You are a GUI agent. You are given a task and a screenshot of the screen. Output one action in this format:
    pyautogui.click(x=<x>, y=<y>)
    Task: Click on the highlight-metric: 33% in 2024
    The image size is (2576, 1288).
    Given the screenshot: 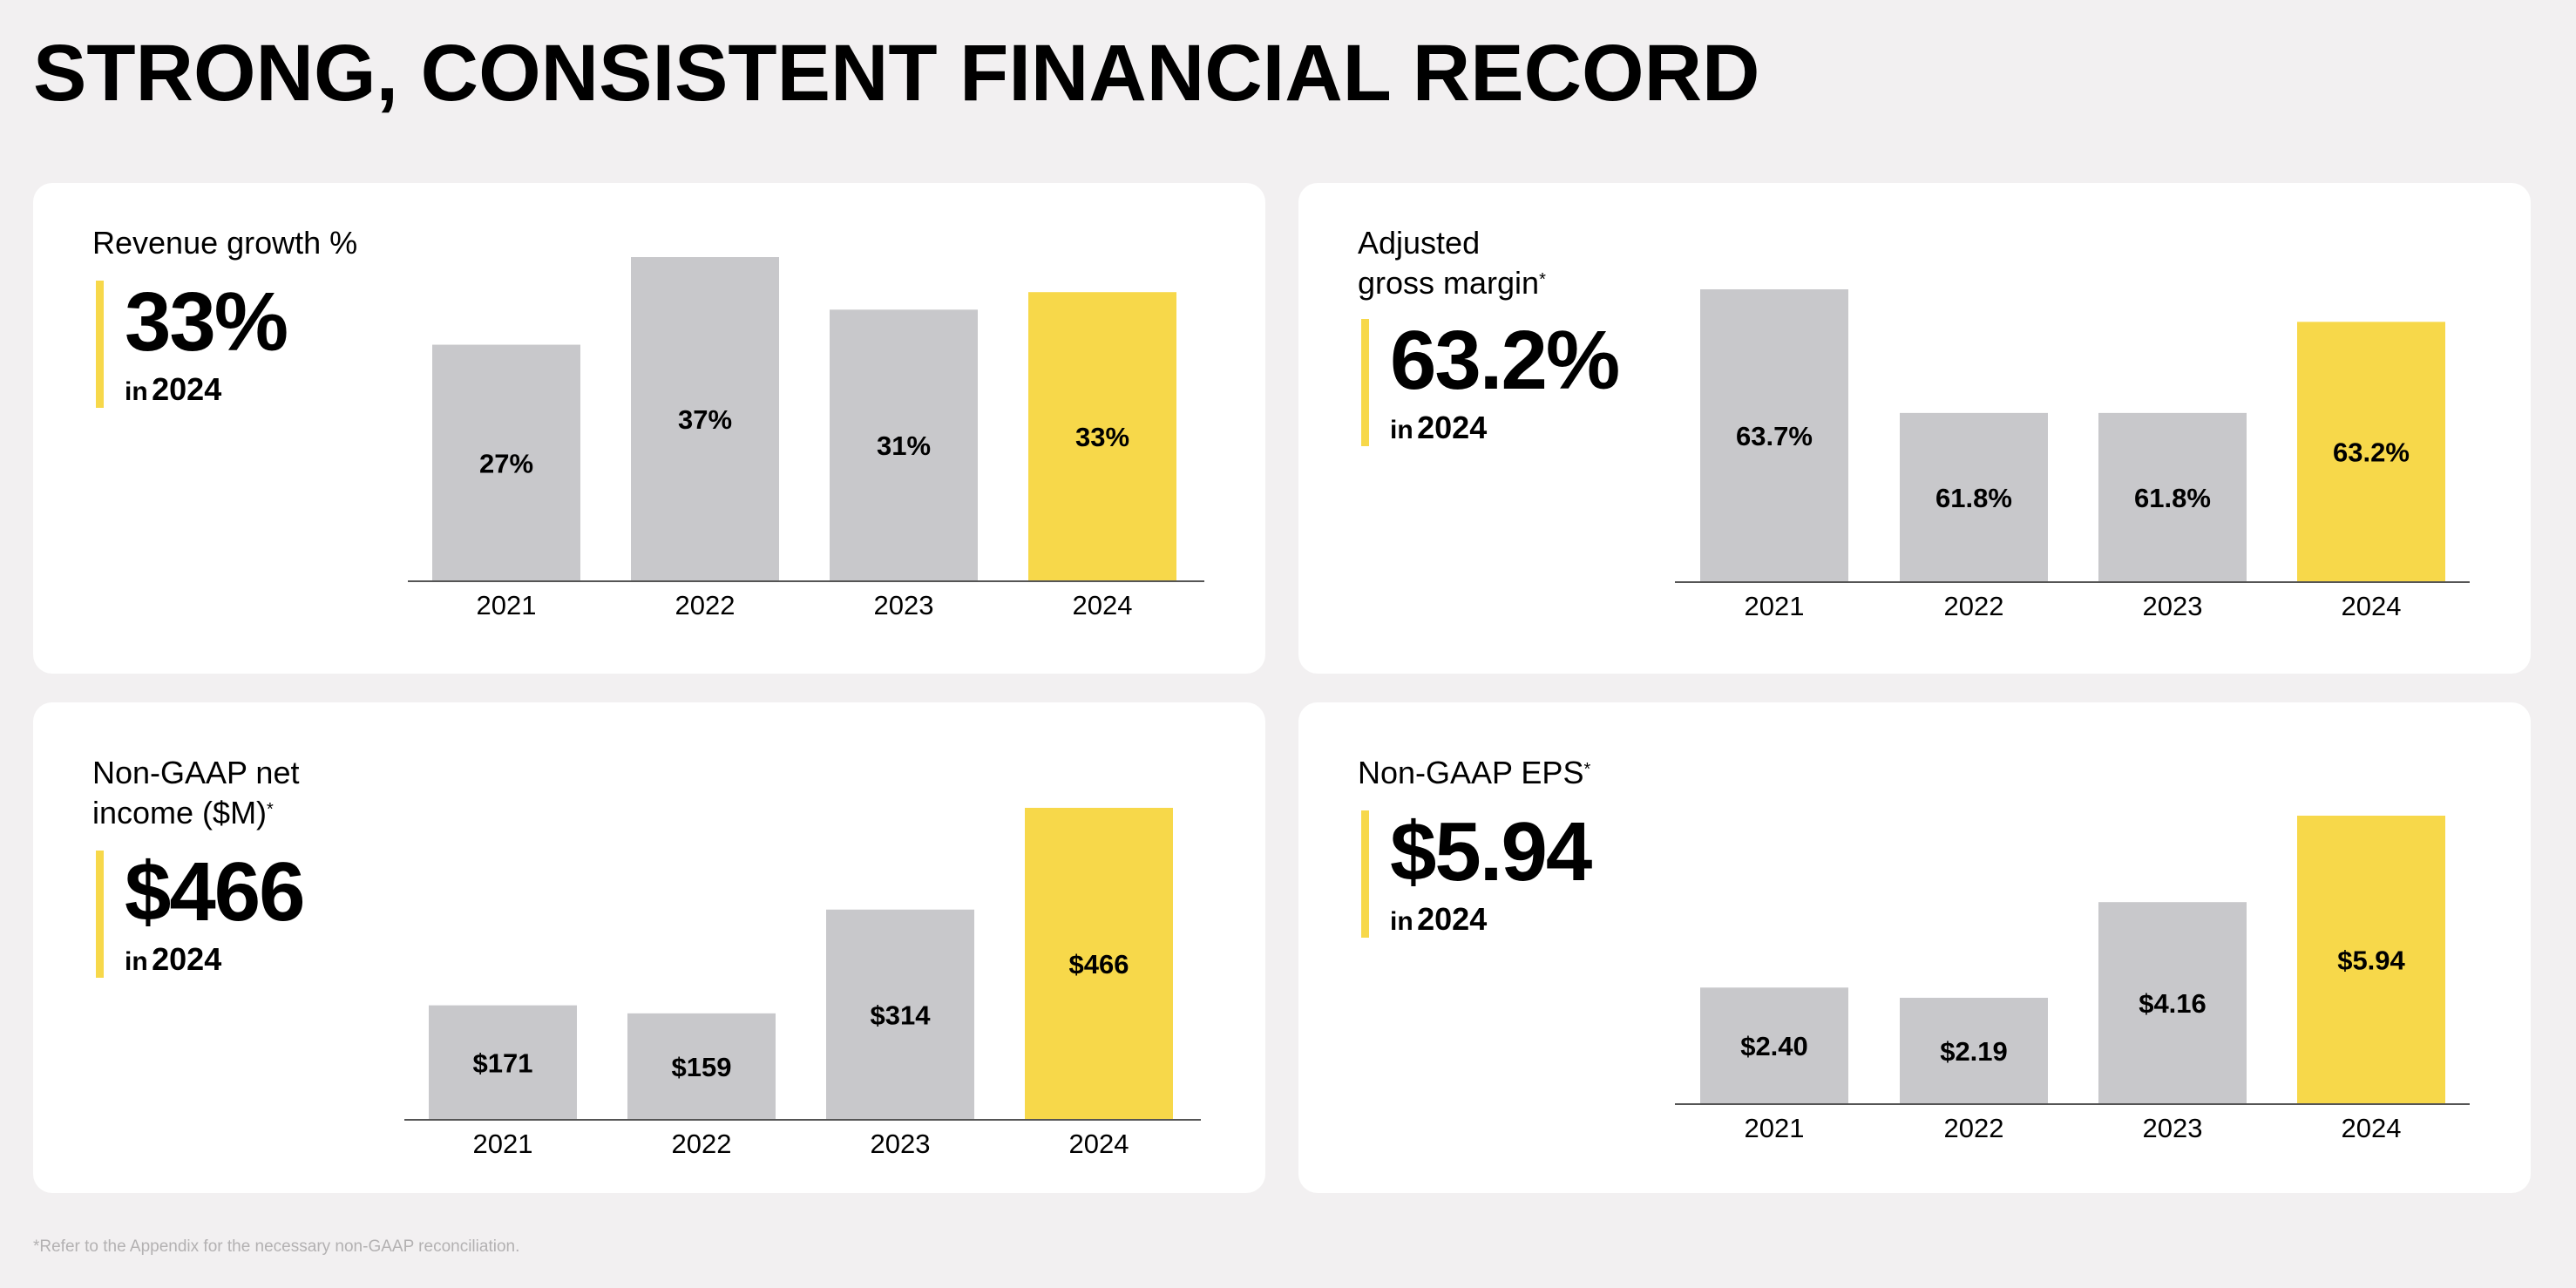 What is the action you would take?
    pyautogui.click(x=192, y=342)
    